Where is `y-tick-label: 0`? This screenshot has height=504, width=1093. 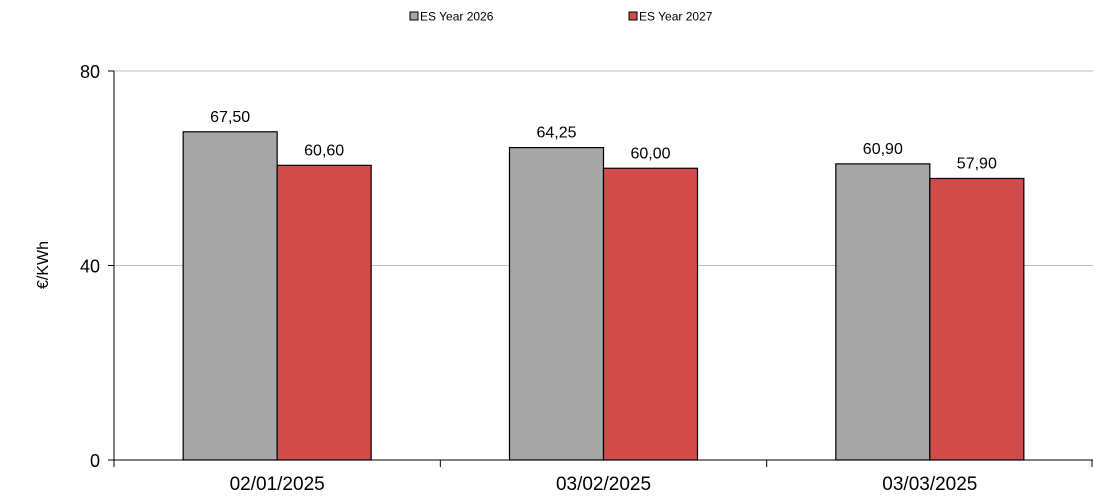 y-tick-label: 0 is located at coordinates (95, 461).